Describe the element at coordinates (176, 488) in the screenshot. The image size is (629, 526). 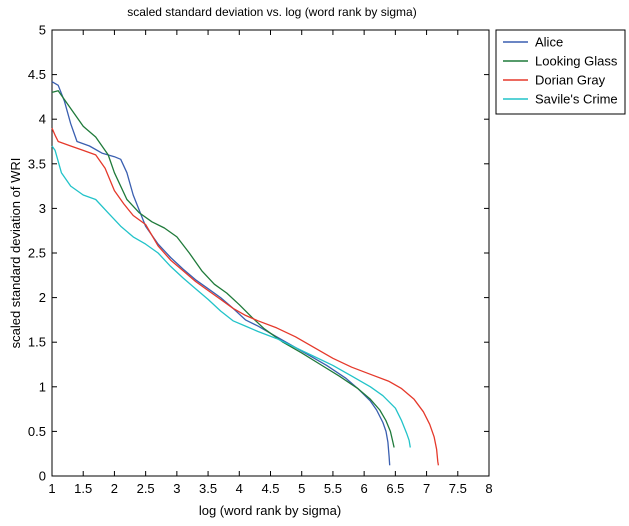
I see `x-tick-label: 3` at that location.